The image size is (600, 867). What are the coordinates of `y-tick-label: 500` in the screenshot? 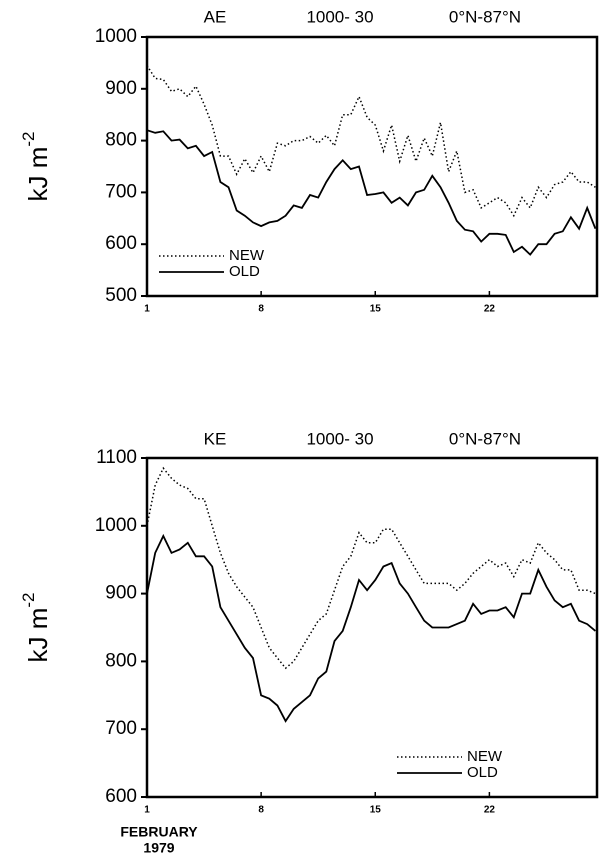 It's located at (121, 295).